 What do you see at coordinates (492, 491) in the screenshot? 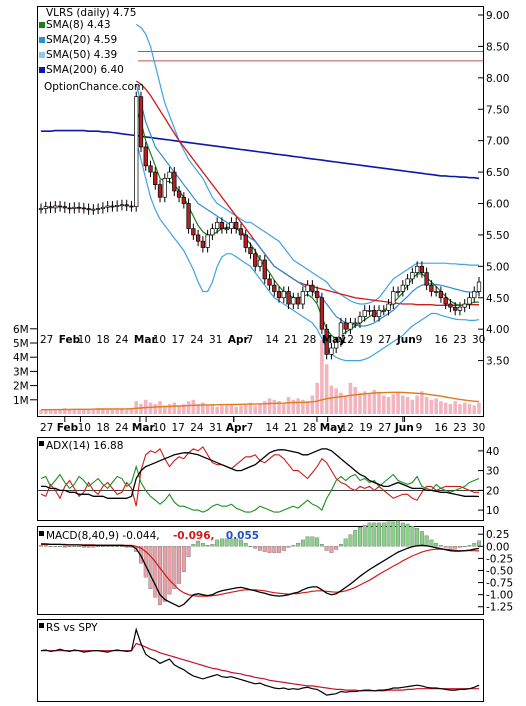
I see `adx-tick-label: 20` at bounding box center [492, 491].